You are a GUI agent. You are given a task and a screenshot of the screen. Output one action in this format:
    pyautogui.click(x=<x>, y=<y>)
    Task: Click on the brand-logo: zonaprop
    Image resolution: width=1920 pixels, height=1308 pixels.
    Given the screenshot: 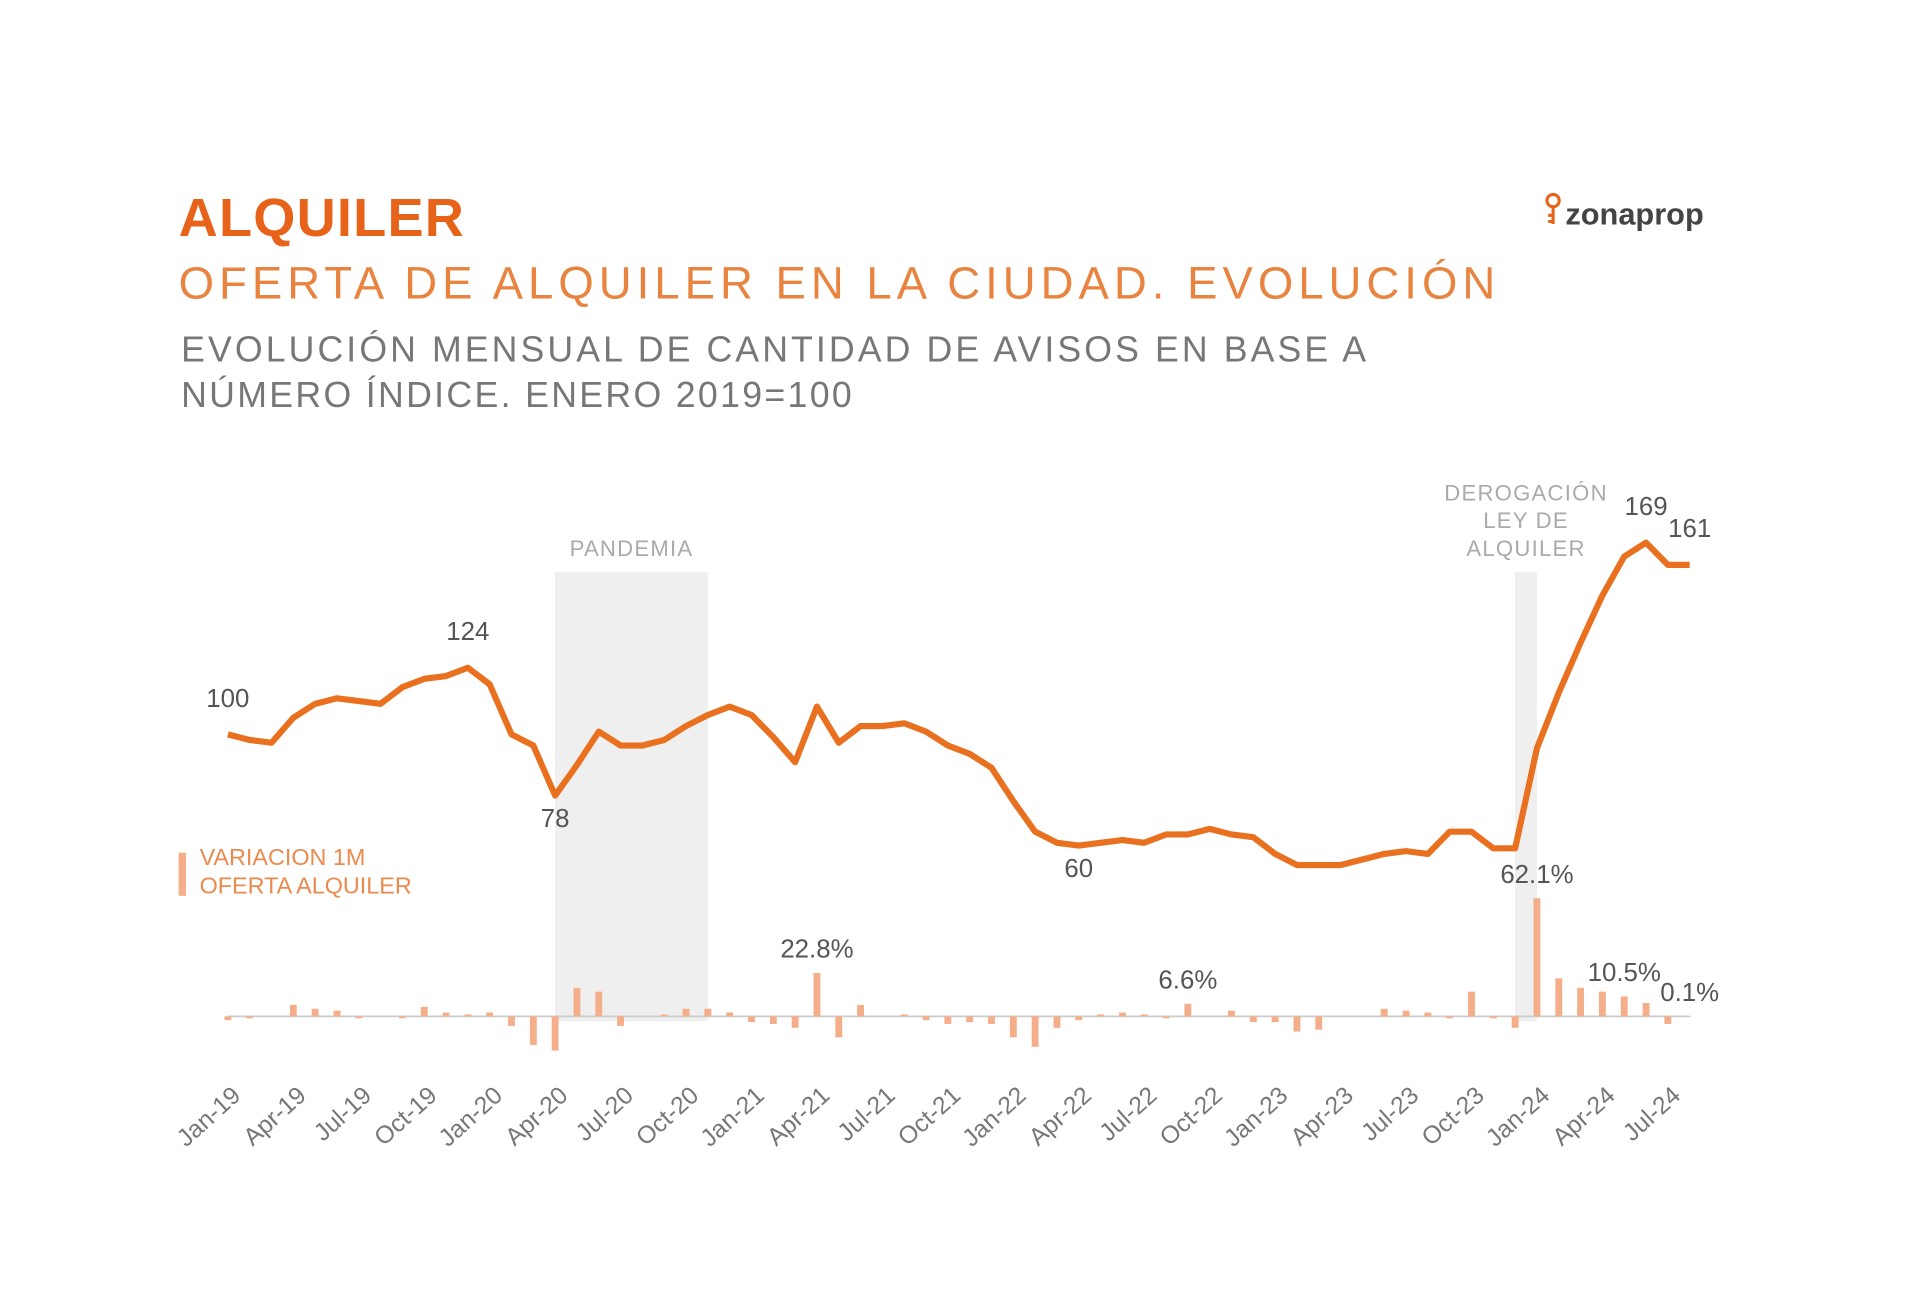 What is the action you would take?
    pyautogui.click(x=1624, y=212)
    